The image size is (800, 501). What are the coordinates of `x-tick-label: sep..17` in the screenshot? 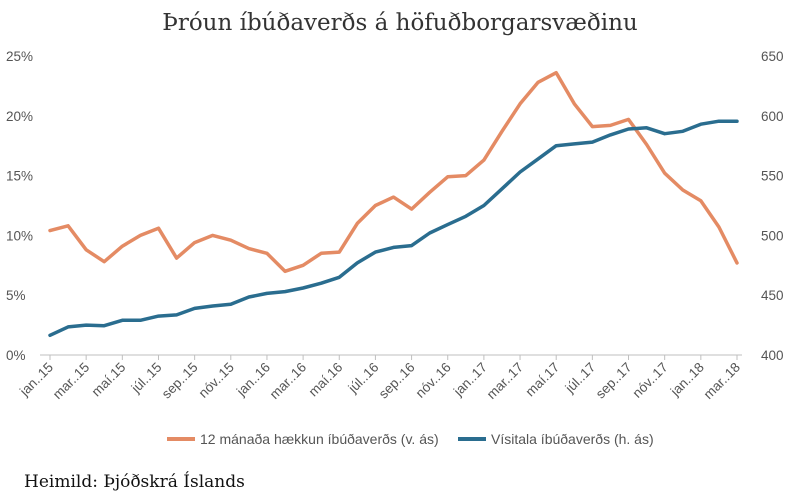 It's located at (614, 381).